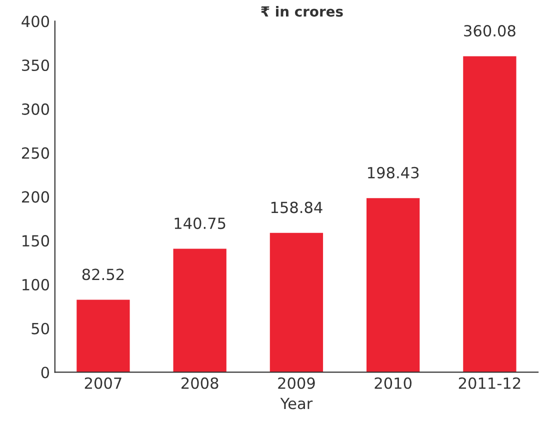  I want to click on data-label: 360.08, so click(490, 31).